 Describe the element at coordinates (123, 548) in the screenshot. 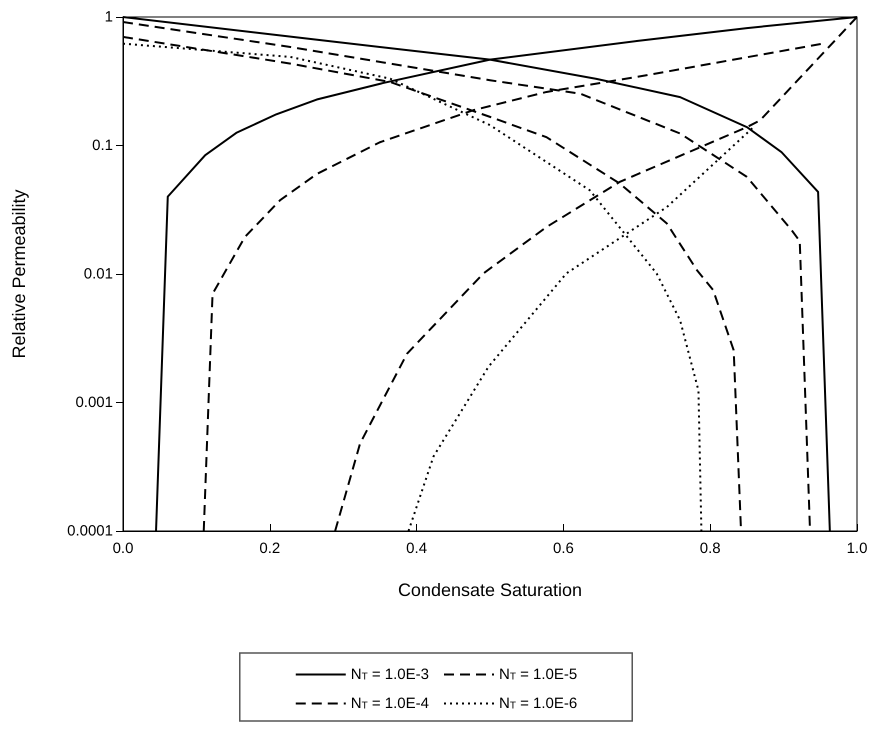

I see `x-tick-label: 0.0` at that location.